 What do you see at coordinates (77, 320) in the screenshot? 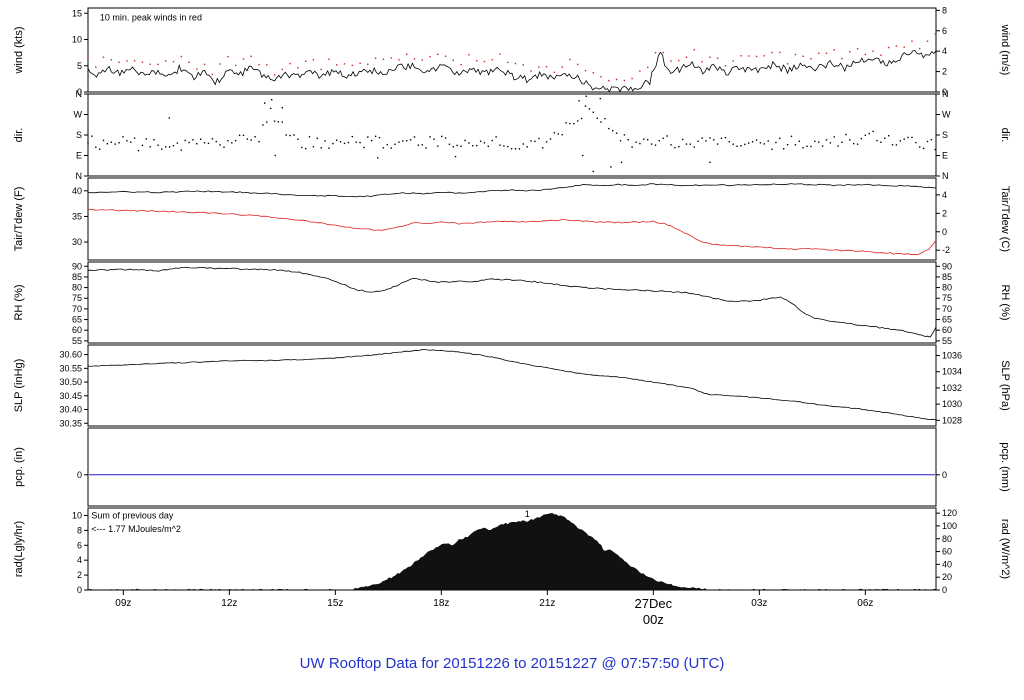
I see `rh-left-tick-label: 65` at bounding box center [77, 320].